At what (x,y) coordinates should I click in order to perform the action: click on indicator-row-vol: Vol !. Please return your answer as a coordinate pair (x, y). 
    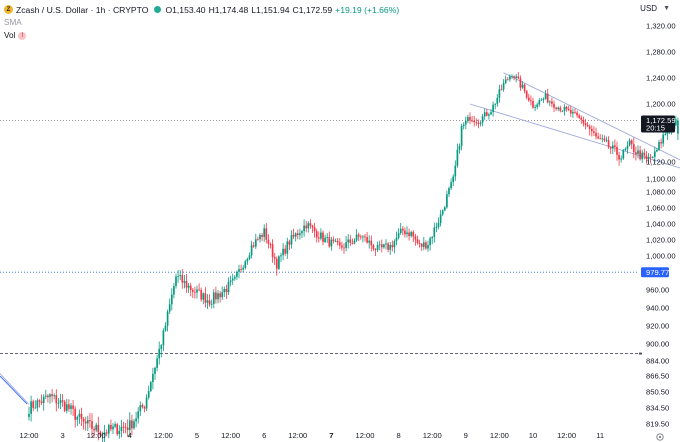
    Looking at the image, I should click on (201, 35).